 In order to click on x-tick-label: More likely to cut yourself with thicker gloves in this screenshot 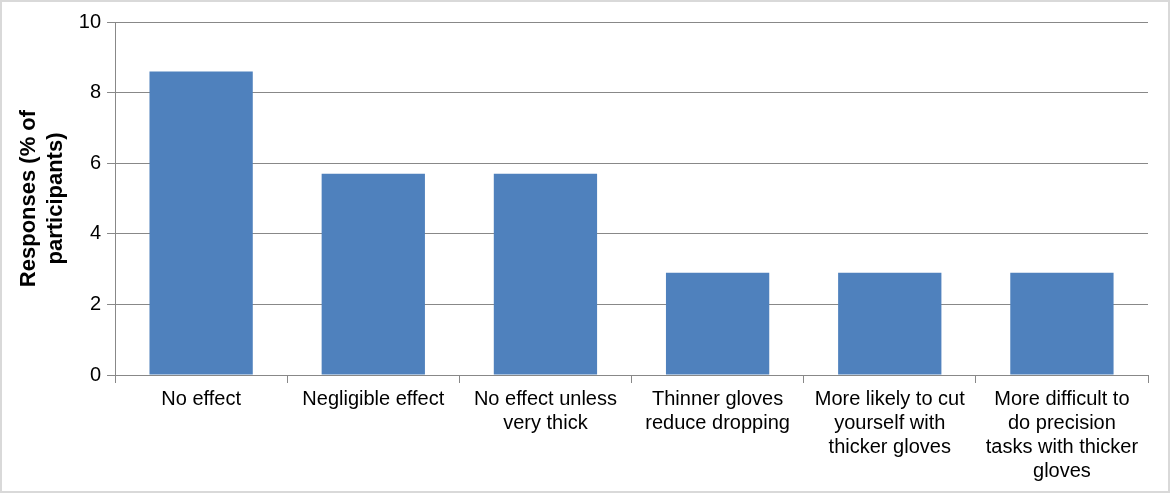, I will do `click(890, 421)`.